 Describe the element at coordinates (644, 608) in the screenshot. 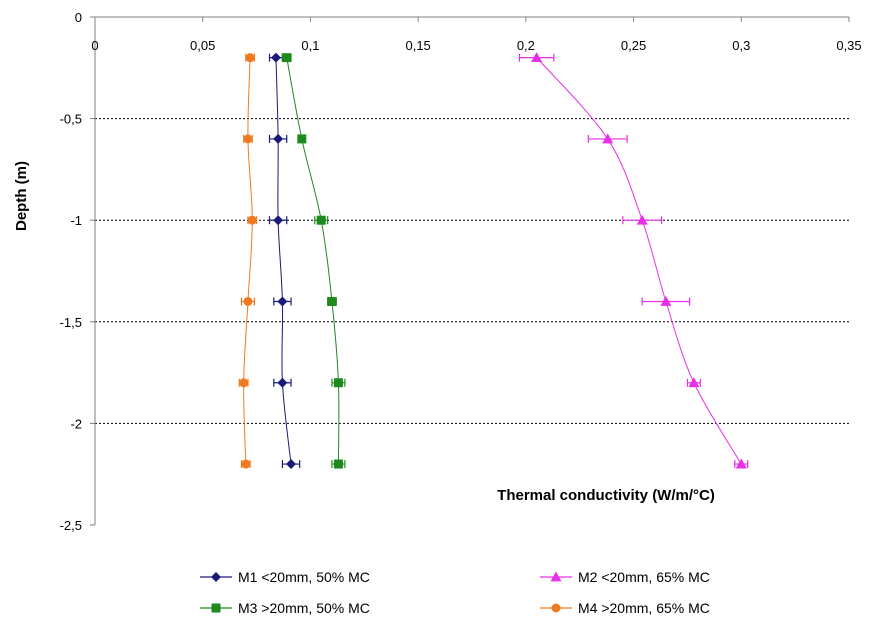

I see `legend-label-3: M4 >20mm, 65% MC` at that location.